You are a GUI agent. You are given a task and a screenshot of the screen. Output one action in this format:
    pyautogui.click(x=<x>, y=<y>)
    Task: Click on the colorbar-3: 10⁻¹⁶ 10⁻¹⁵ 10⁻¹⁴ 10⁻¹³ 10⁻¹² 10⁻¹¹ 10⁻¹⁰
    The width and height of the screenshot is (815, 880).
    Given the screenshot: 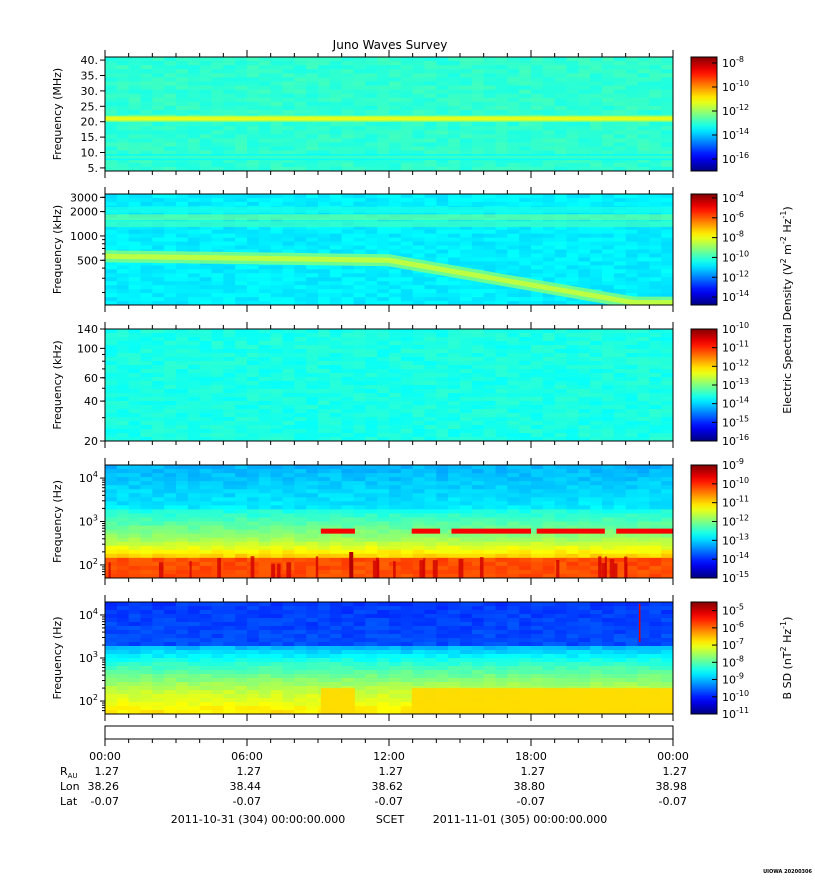 What is the action you would take?
    pyautogui.click(x=719, y=384)
    